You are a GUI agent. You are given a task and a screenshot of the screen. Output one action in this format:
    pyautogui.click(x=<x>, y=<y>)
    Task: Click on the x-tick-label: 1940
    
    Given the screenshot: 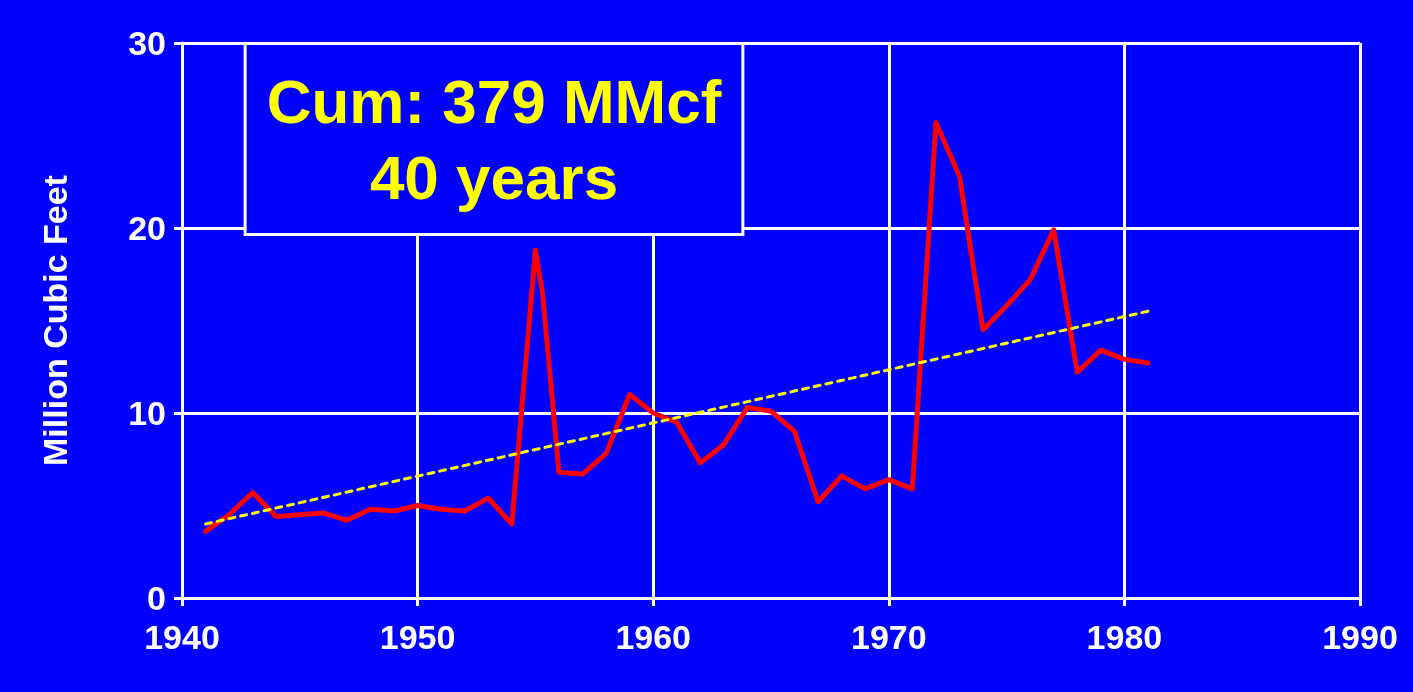 What is the action you would take?
    pyautogui.click(x=182, y=637)
    